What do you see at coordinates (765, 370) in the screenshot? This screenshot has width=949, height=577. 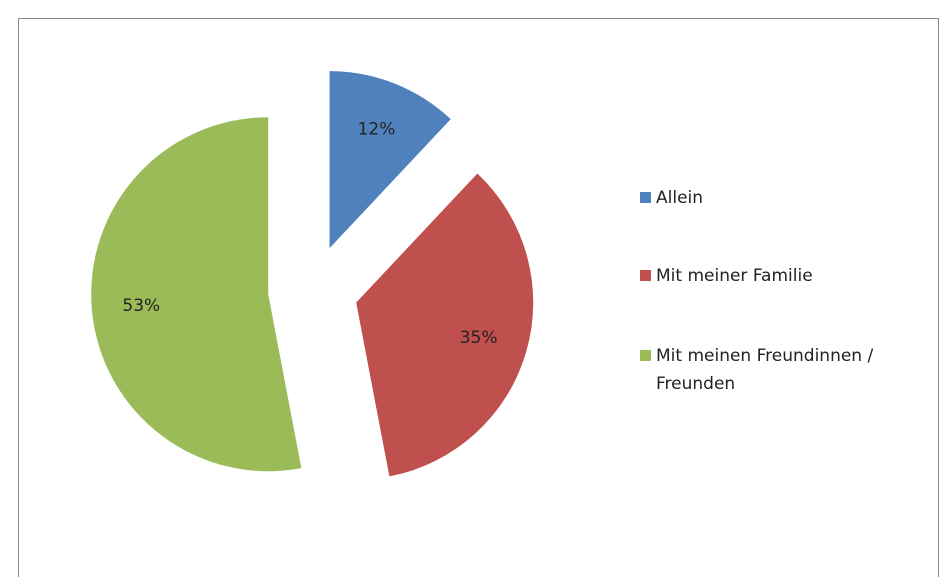 I see `legend-label: Mit meinen Freundinnen / Freunden` at bounding box center [765, 370].